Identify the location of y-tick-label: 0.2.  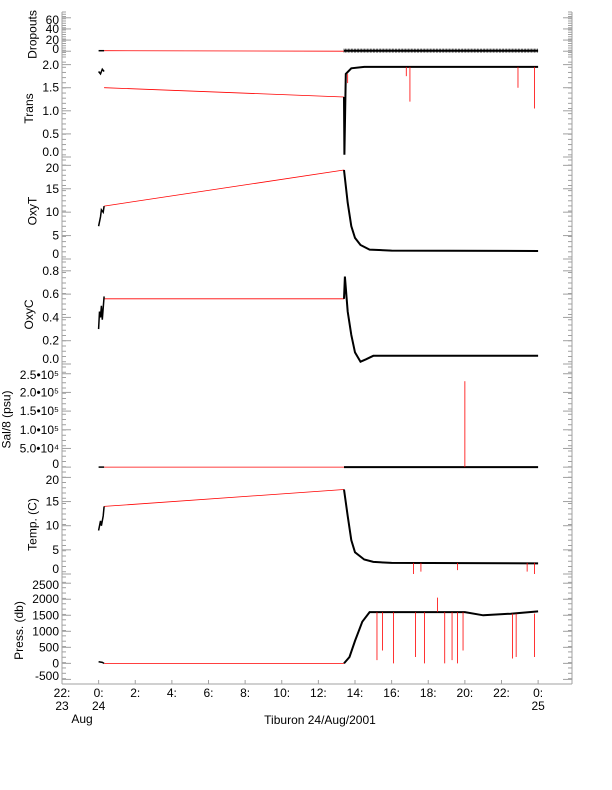
(50, 341).